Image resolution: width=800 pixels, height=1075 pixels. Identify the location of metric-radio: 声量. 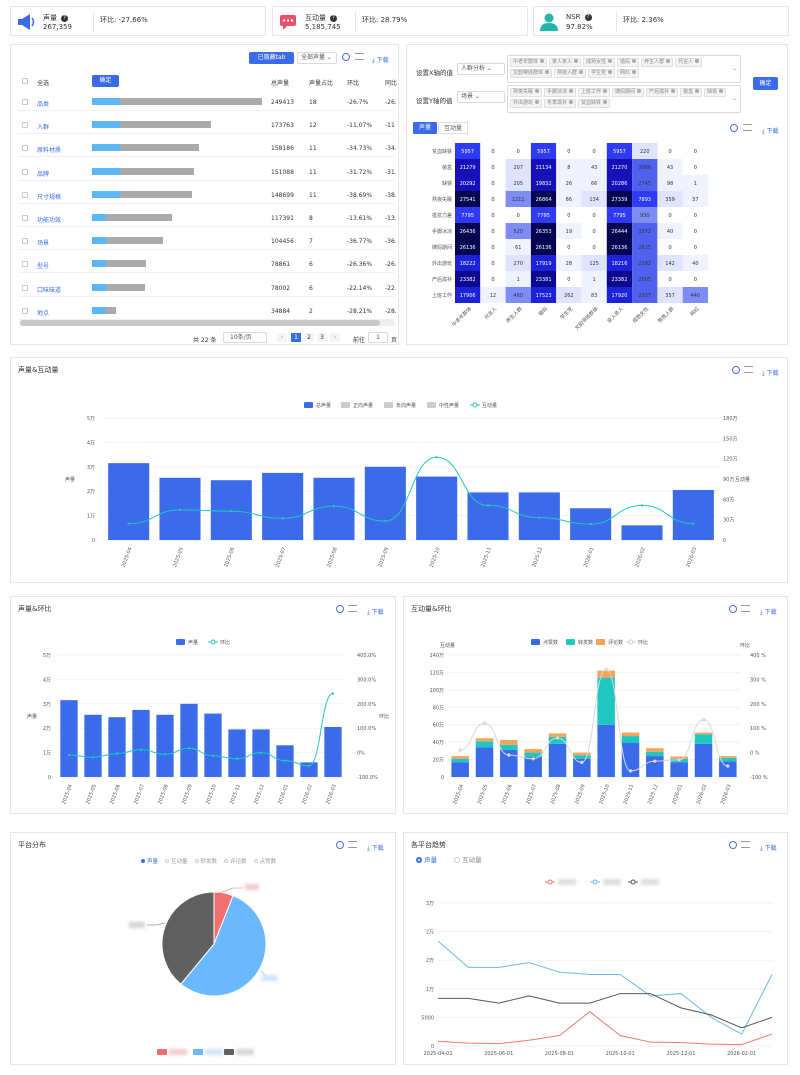
(149, 862).